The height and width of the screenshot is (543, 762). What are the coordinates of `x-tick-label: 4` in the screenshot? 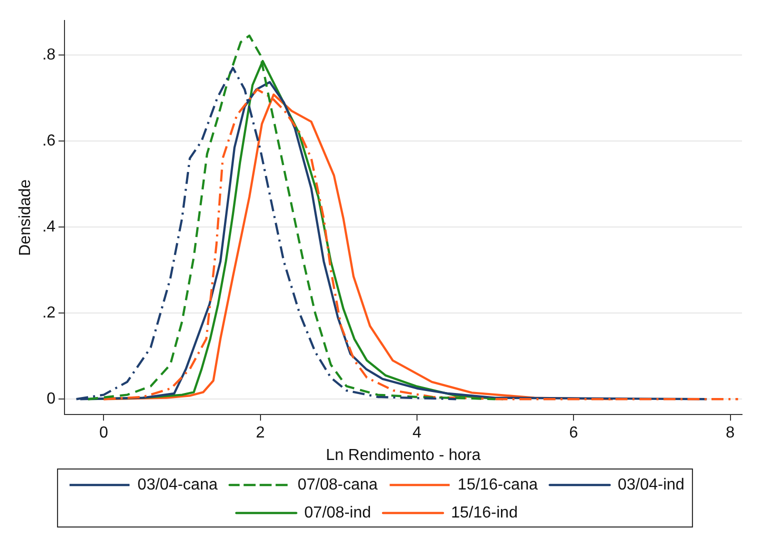 It's located at (417, 433).